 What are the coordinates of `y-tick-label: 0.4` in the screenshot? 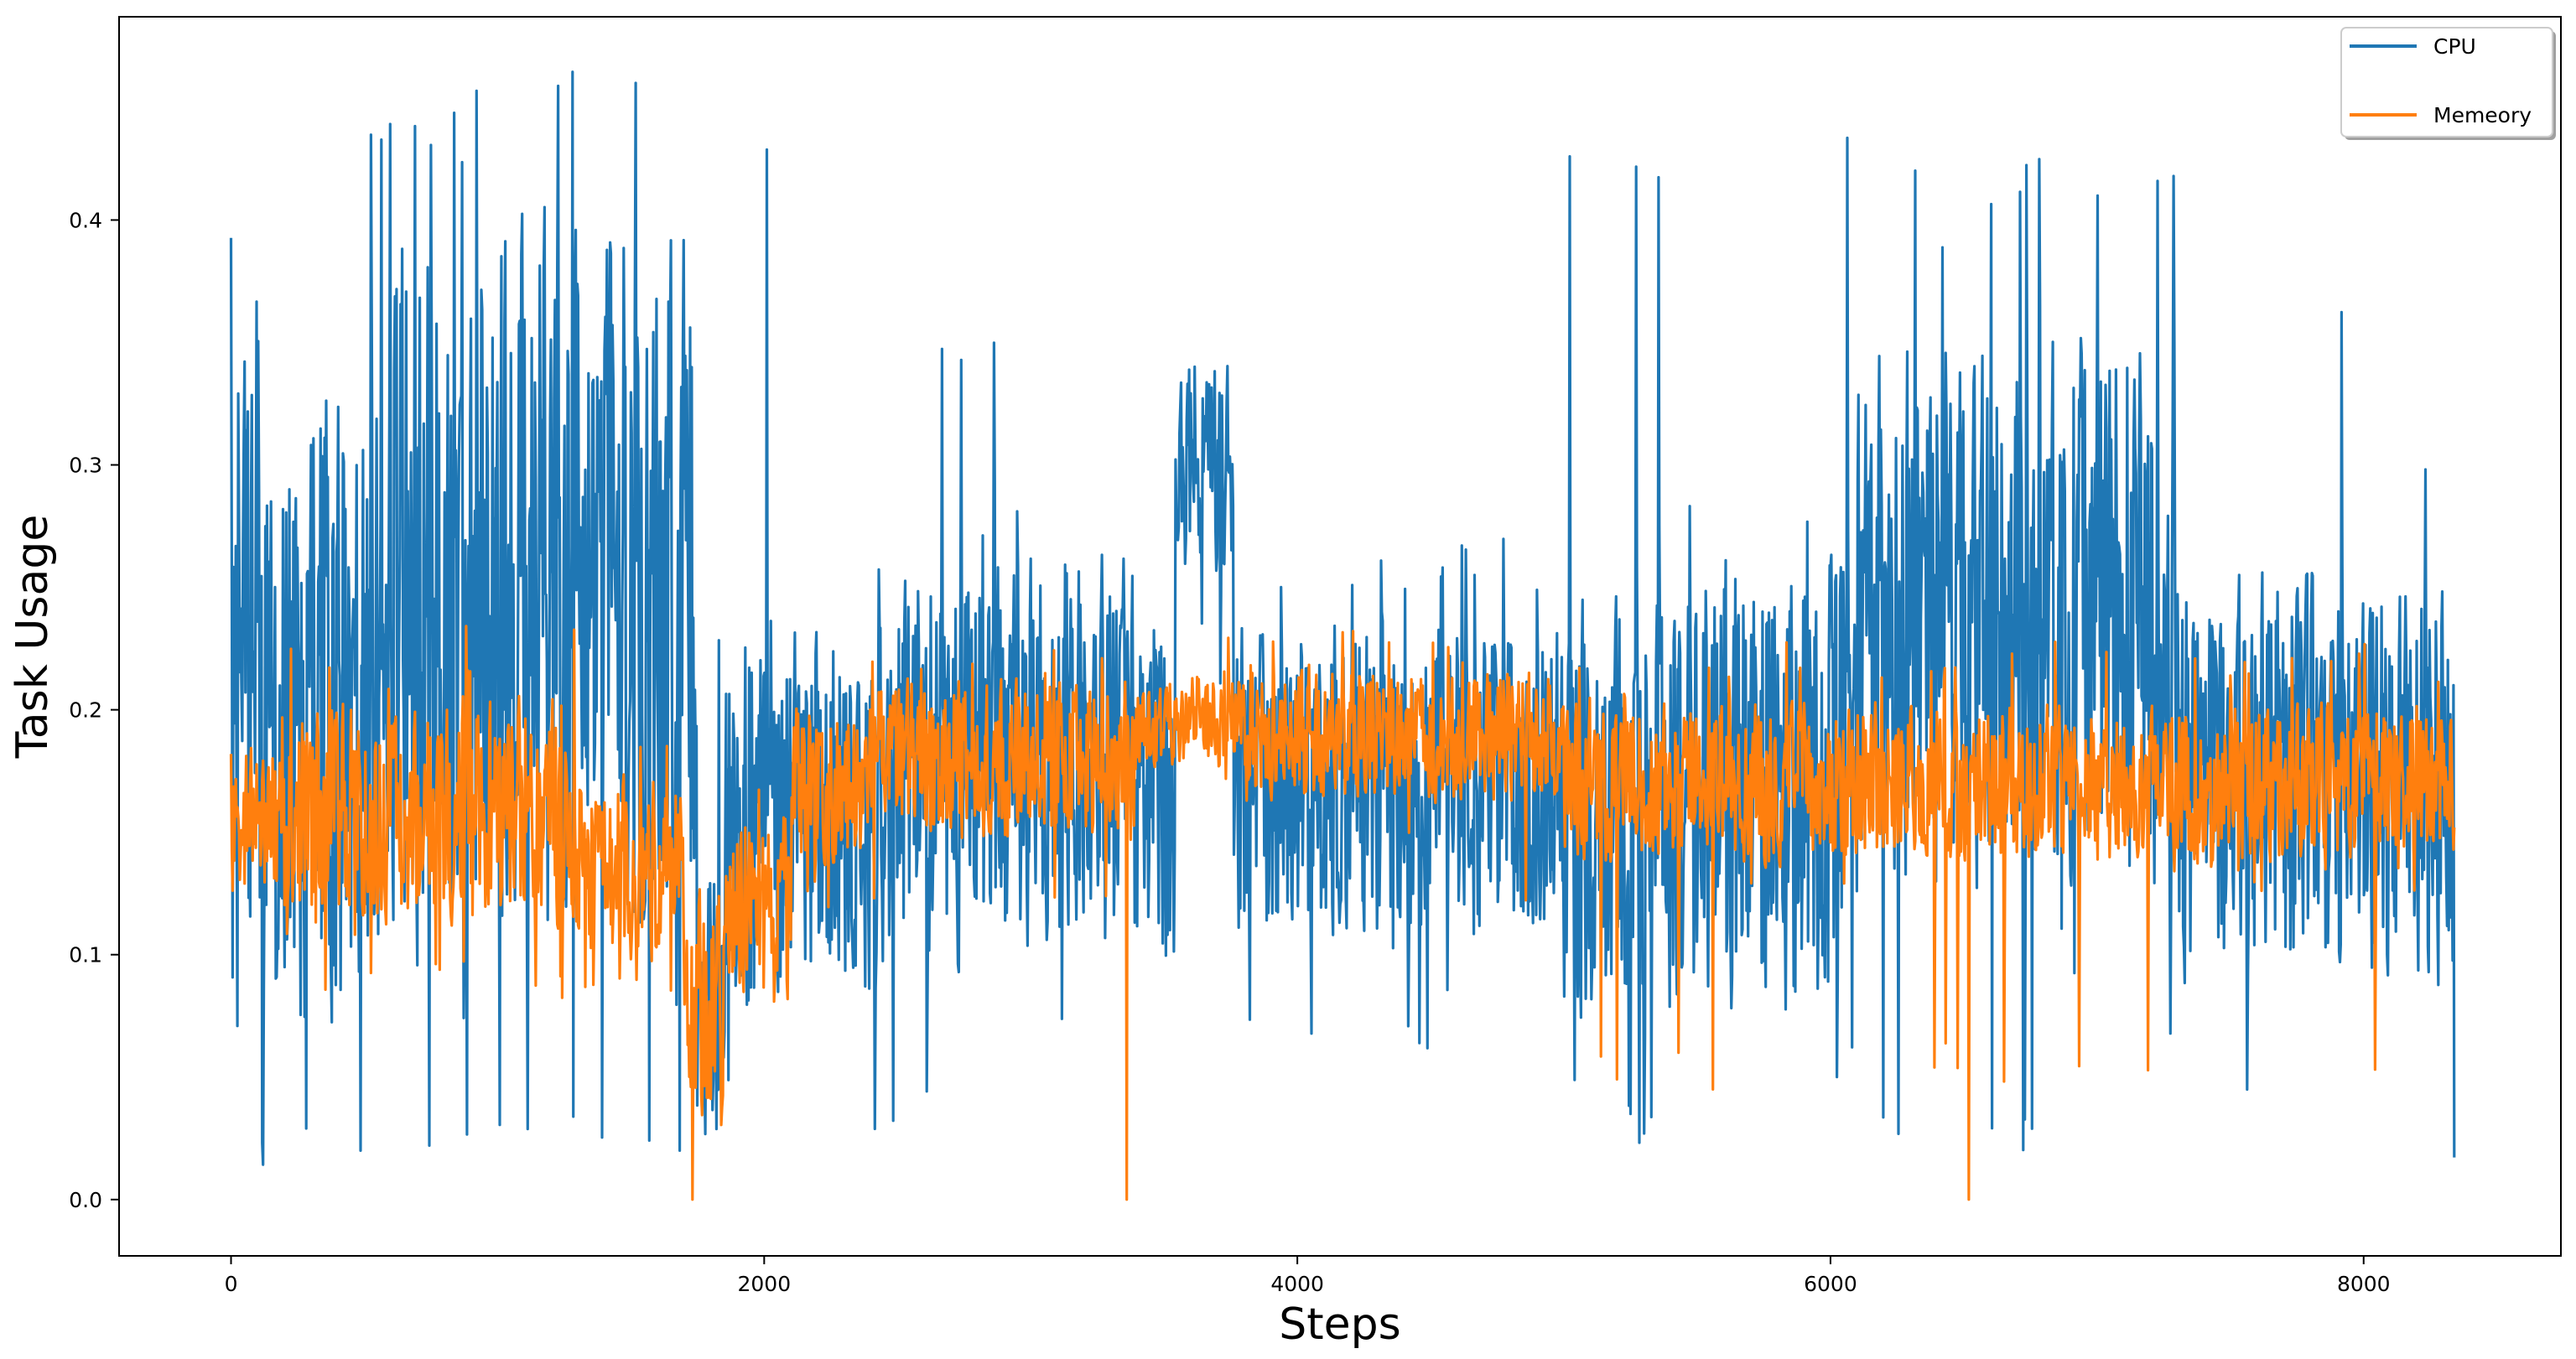 It's located at (85, 220).